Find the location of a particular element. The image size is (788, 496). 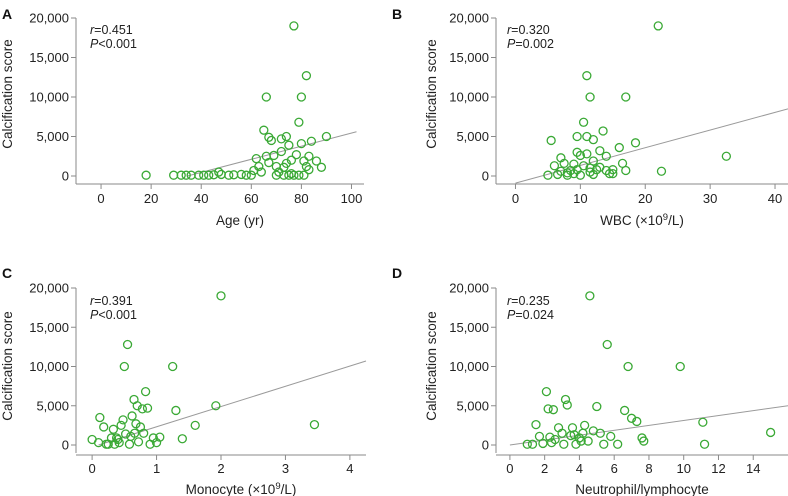

x-tick-label: 14 is located at coordinates (753, 468).